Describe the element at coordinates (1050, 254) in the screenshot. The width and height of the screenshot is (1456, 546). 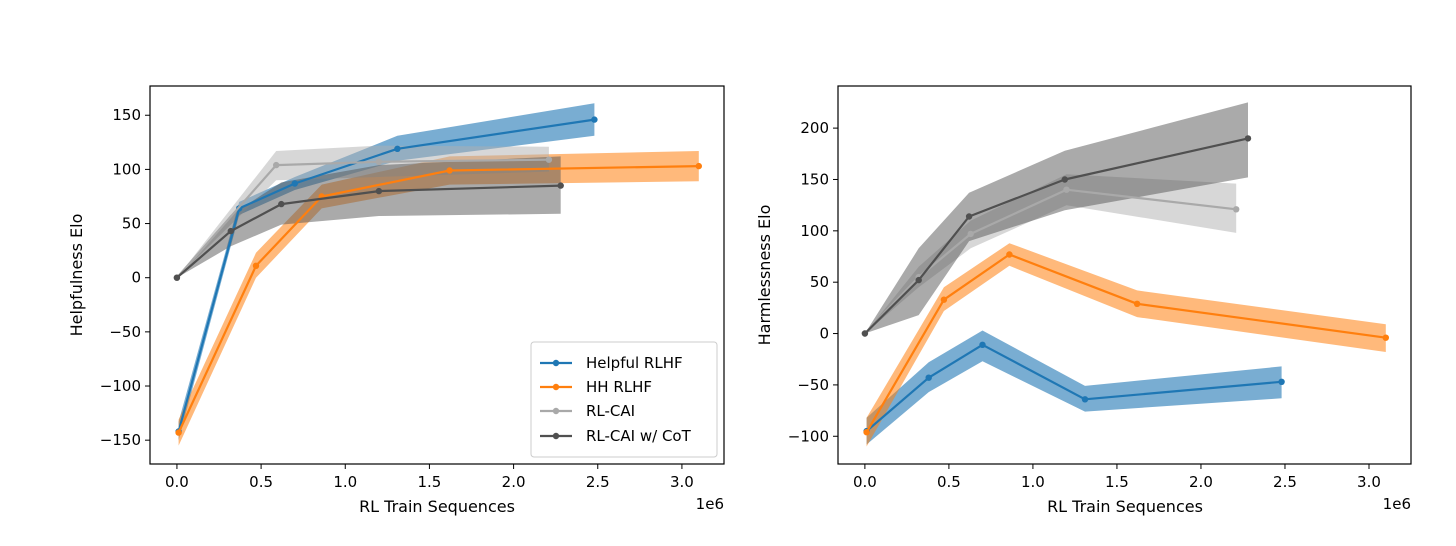
I see `harmlessness-band-rl-cai` at that location.